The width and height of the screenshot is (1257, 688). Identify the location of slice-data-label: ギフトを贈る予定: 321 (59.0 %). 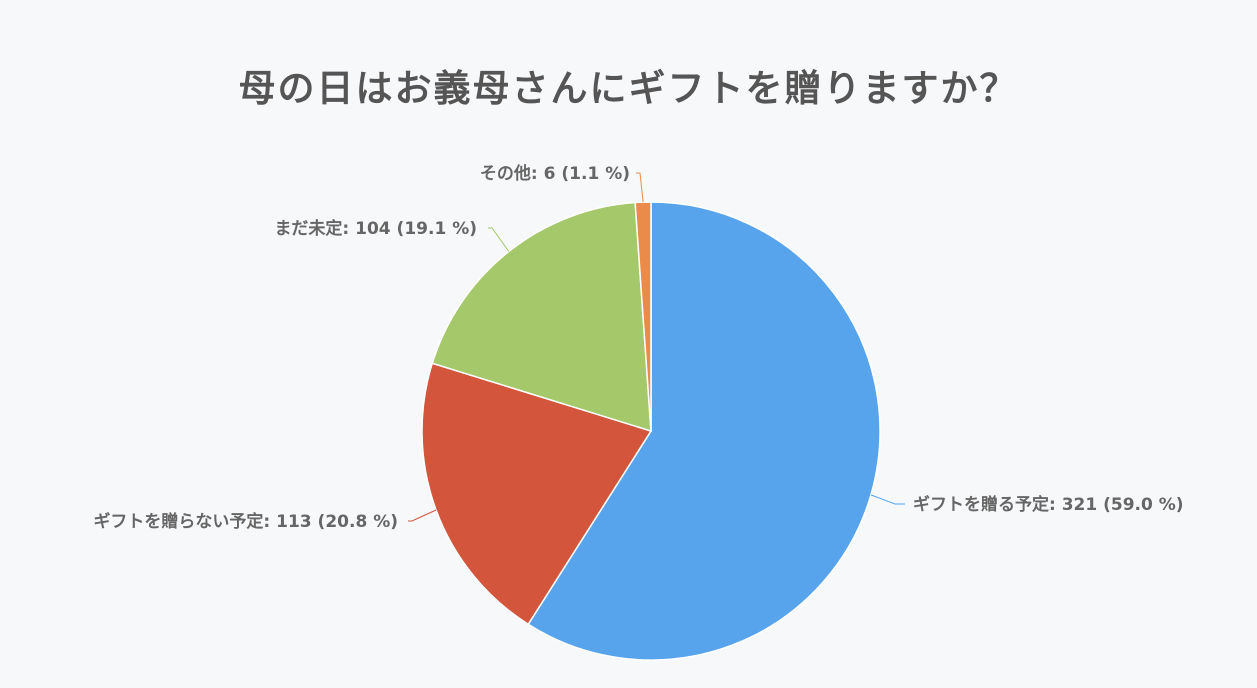
(1048, 504).